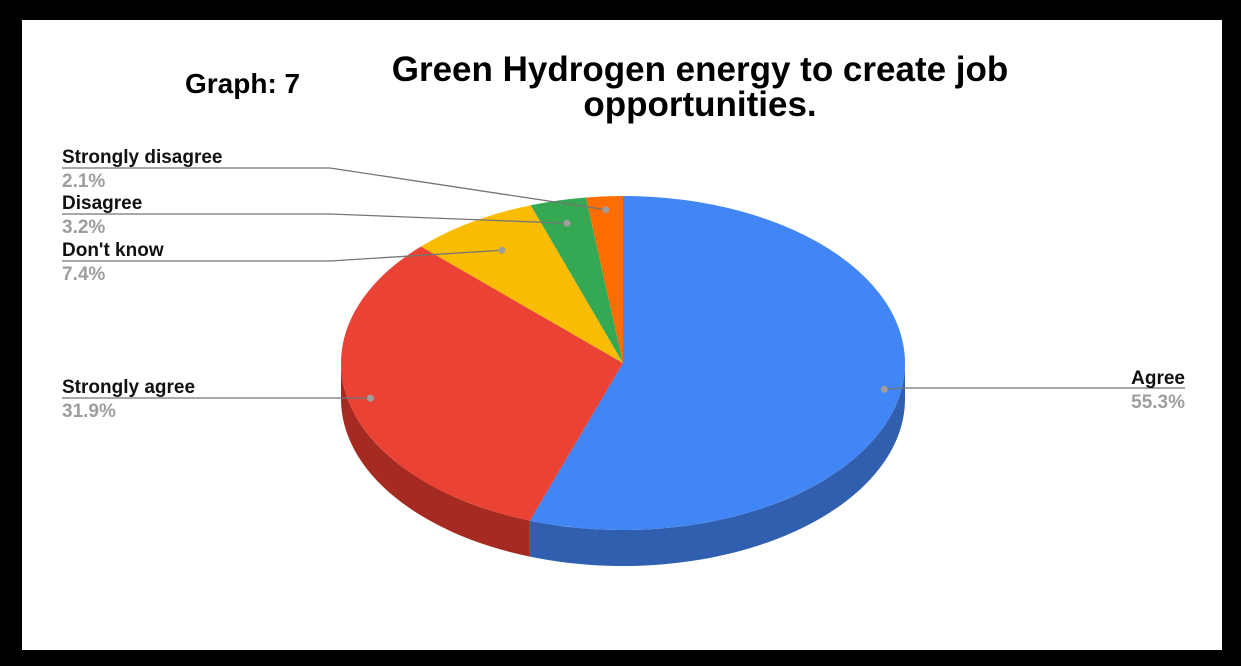  Describe the element at coordinates (83, 227) in the screenshot. I see `slice-value-disagree: 3.2%` at that location.